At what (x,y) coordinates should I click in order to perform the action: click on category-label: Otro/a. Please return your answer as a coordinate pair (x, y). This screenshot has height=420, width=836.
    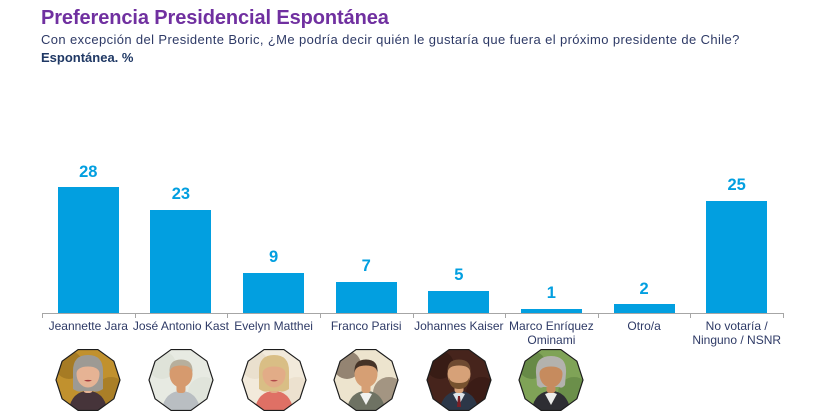
    Looking at the image, I should click on (644, 325).